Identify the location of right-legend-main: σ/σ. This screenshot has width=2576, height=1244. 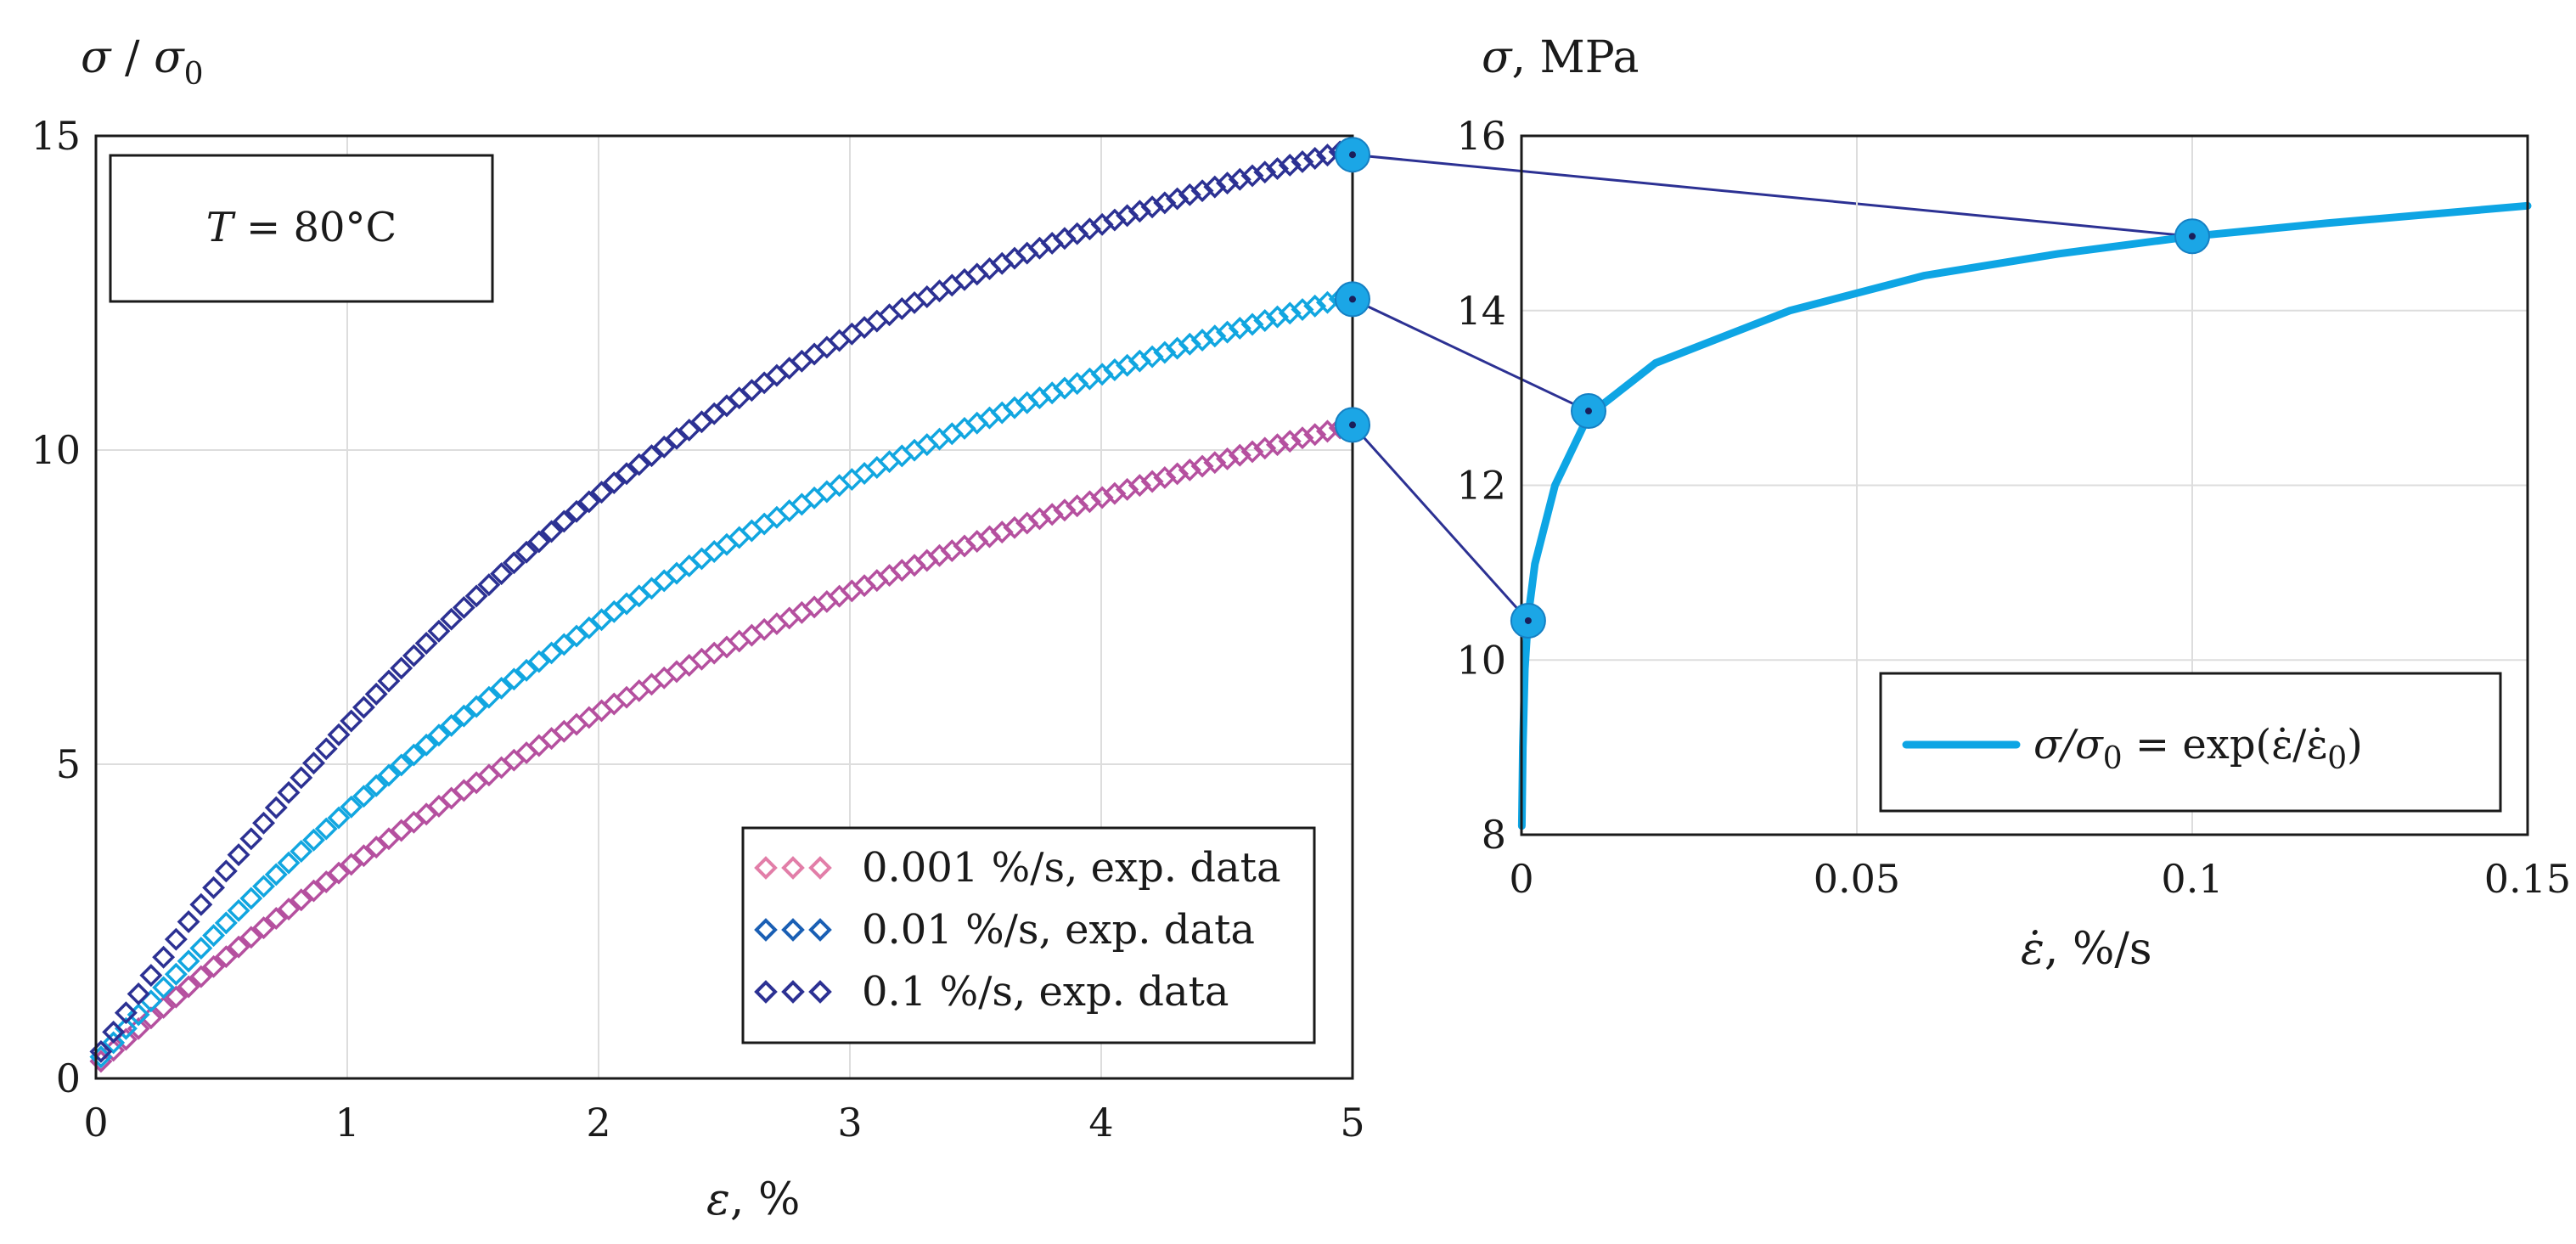
(2068, 744).